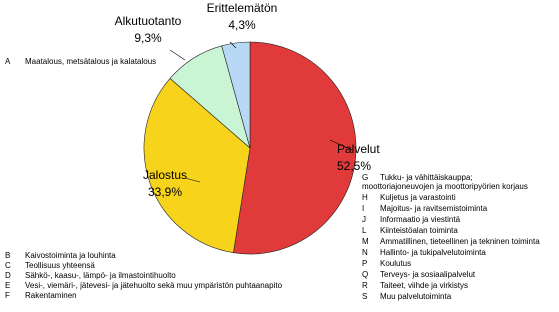 The image size is (559, 312). I want to click on note-code: A, so click(8, 61).